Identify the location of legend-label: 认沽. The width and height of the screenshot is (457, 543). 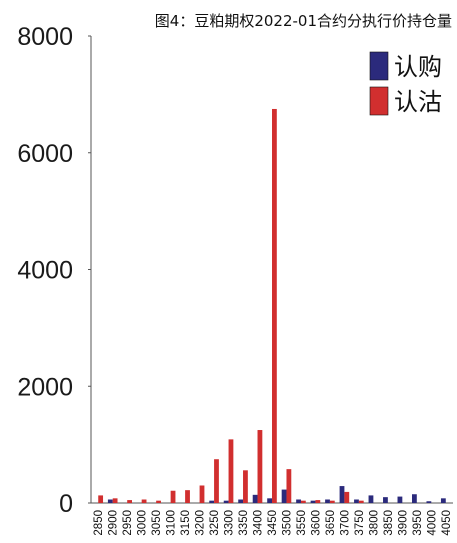
(418, 102).